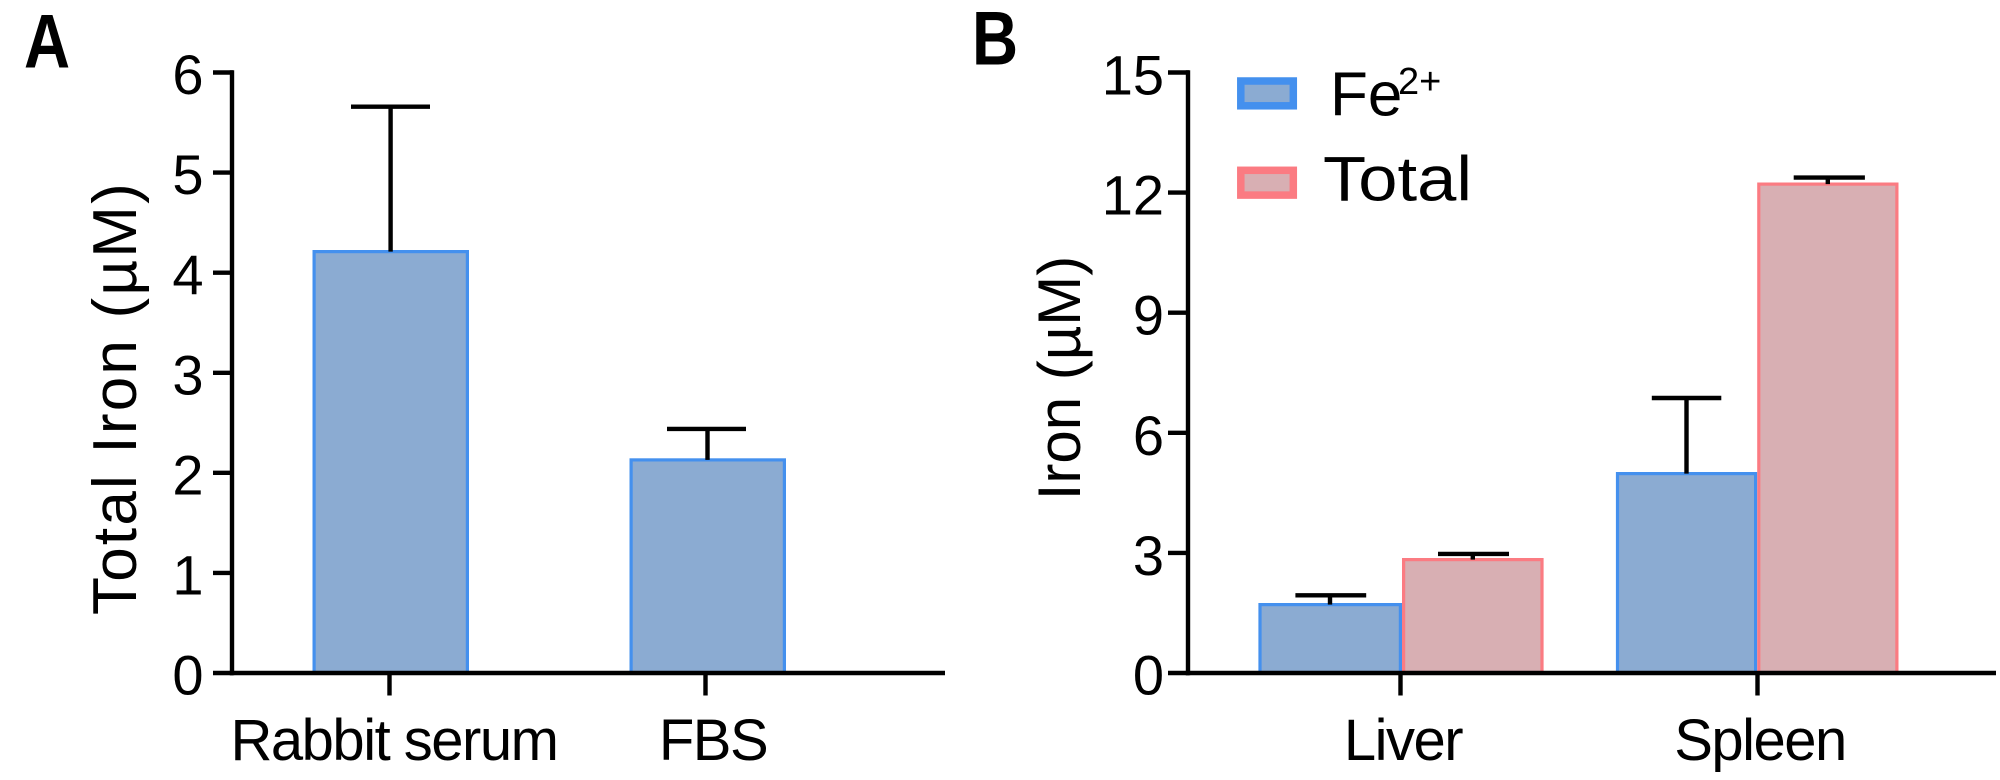 This screenshot has width=2000, height=780. What do you see at coordinates (1059, 378) in the screenshot?
I see `svg-text: Iron (µM)` at bounding box center [1059, 378].